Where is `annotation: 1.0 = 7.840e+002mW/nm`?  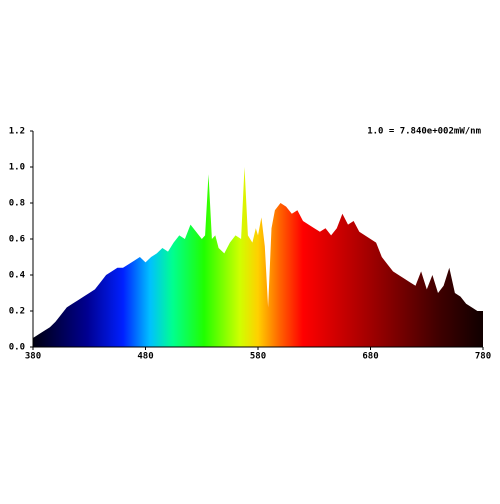 annotation: 1.0 = 7.840e+002mW/nm is located at coordinates (424, 132).